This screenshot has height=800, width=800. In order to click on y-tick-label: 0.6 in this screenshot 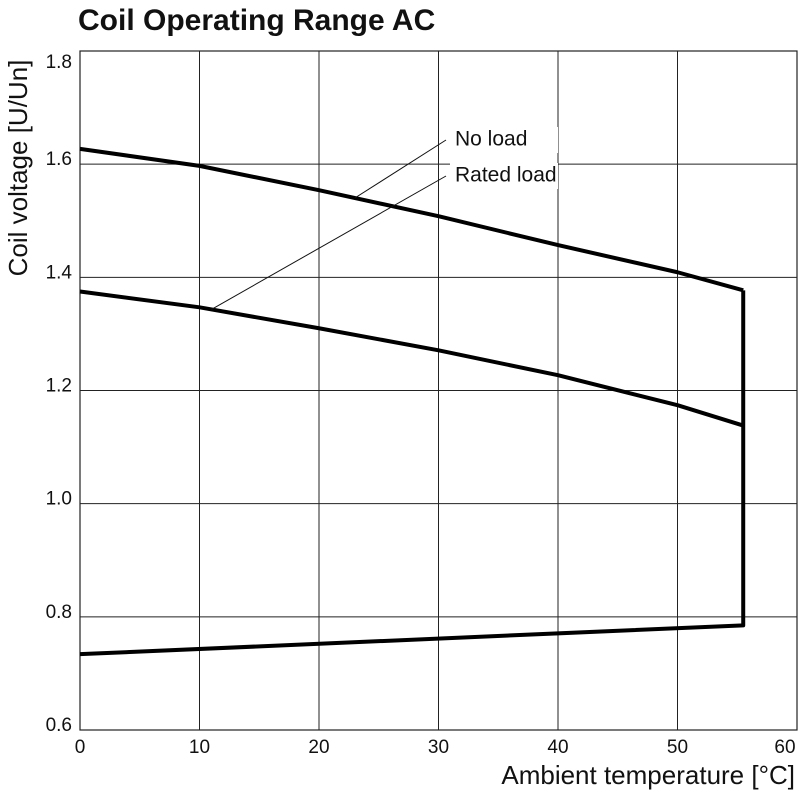, I will do `click(59, 725)`.